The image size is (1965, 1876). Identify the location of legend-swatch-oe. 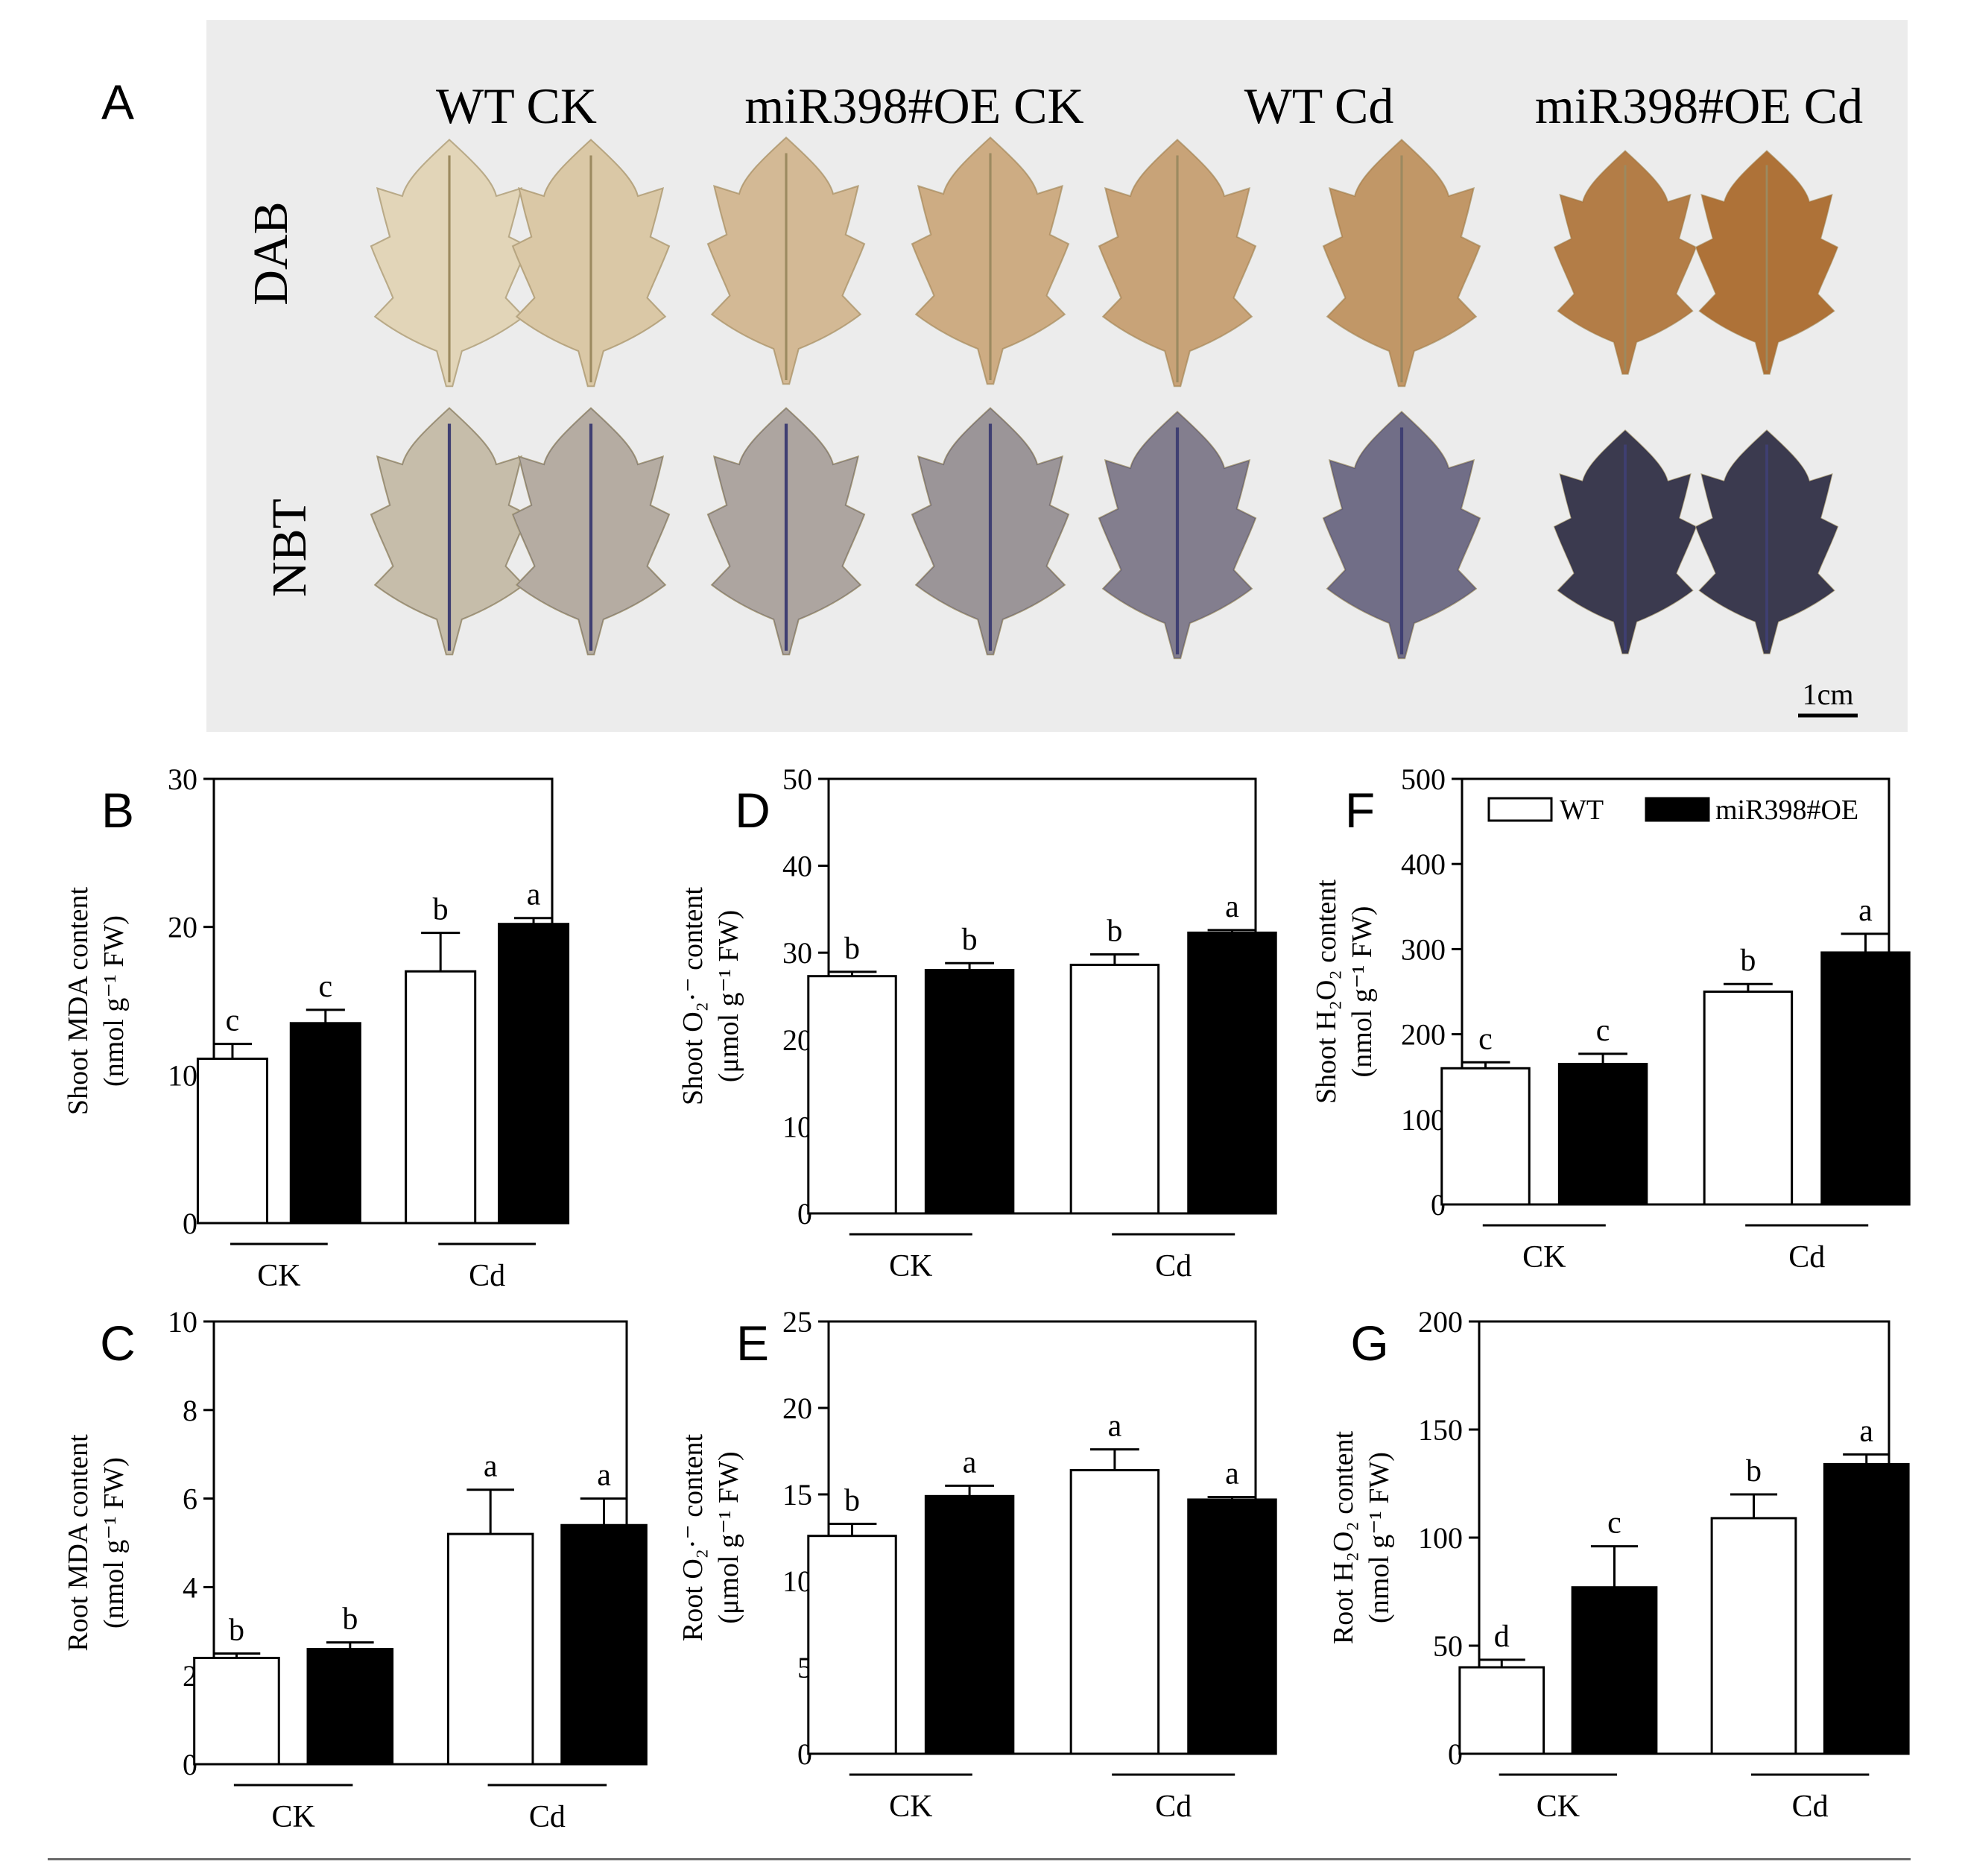
(1677, 810).